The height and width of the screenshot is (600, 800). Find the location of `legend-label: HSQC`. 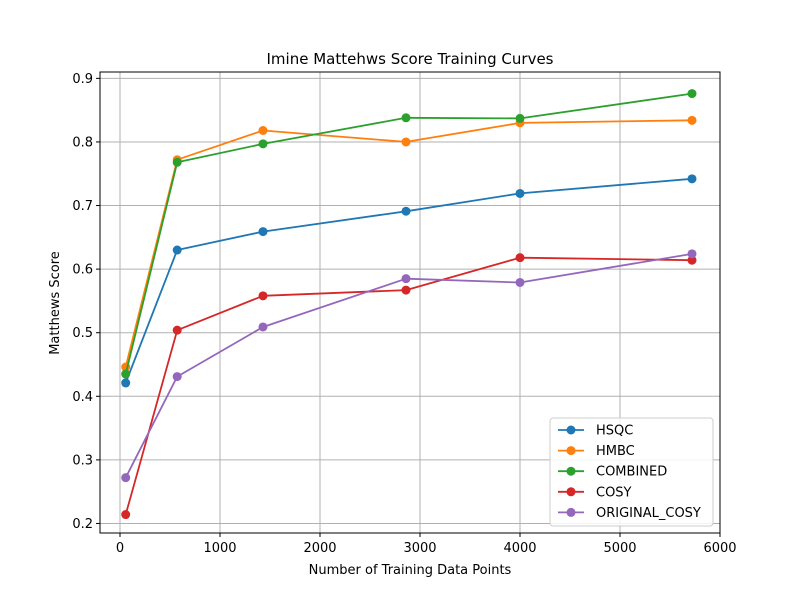

legend-label: HSQC is located at coordinates (614, 431).